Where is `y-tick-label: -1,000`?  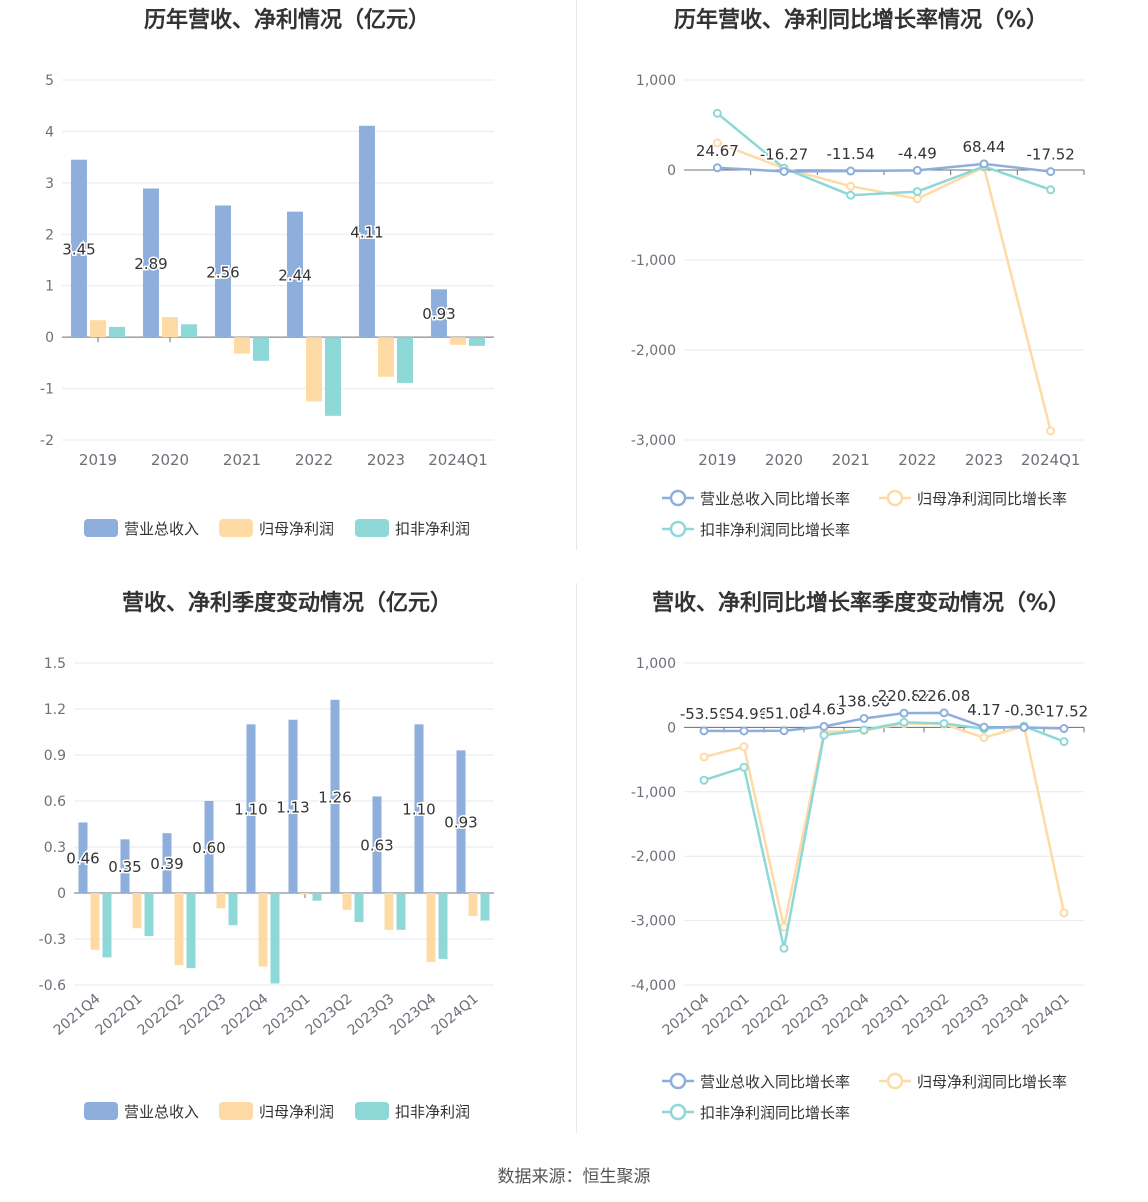
y-tick-label: -1,000 is located at coordinates (653, 261).